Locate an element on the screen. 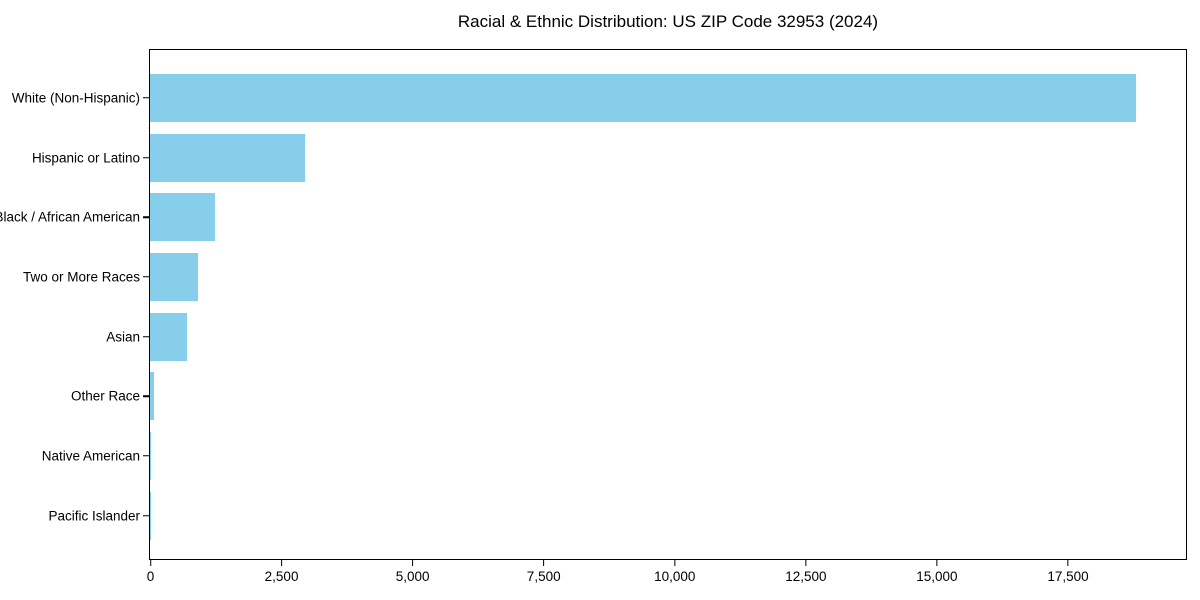  y-axis-label: Hispanic or Latino is located at coordinates (85, 158).